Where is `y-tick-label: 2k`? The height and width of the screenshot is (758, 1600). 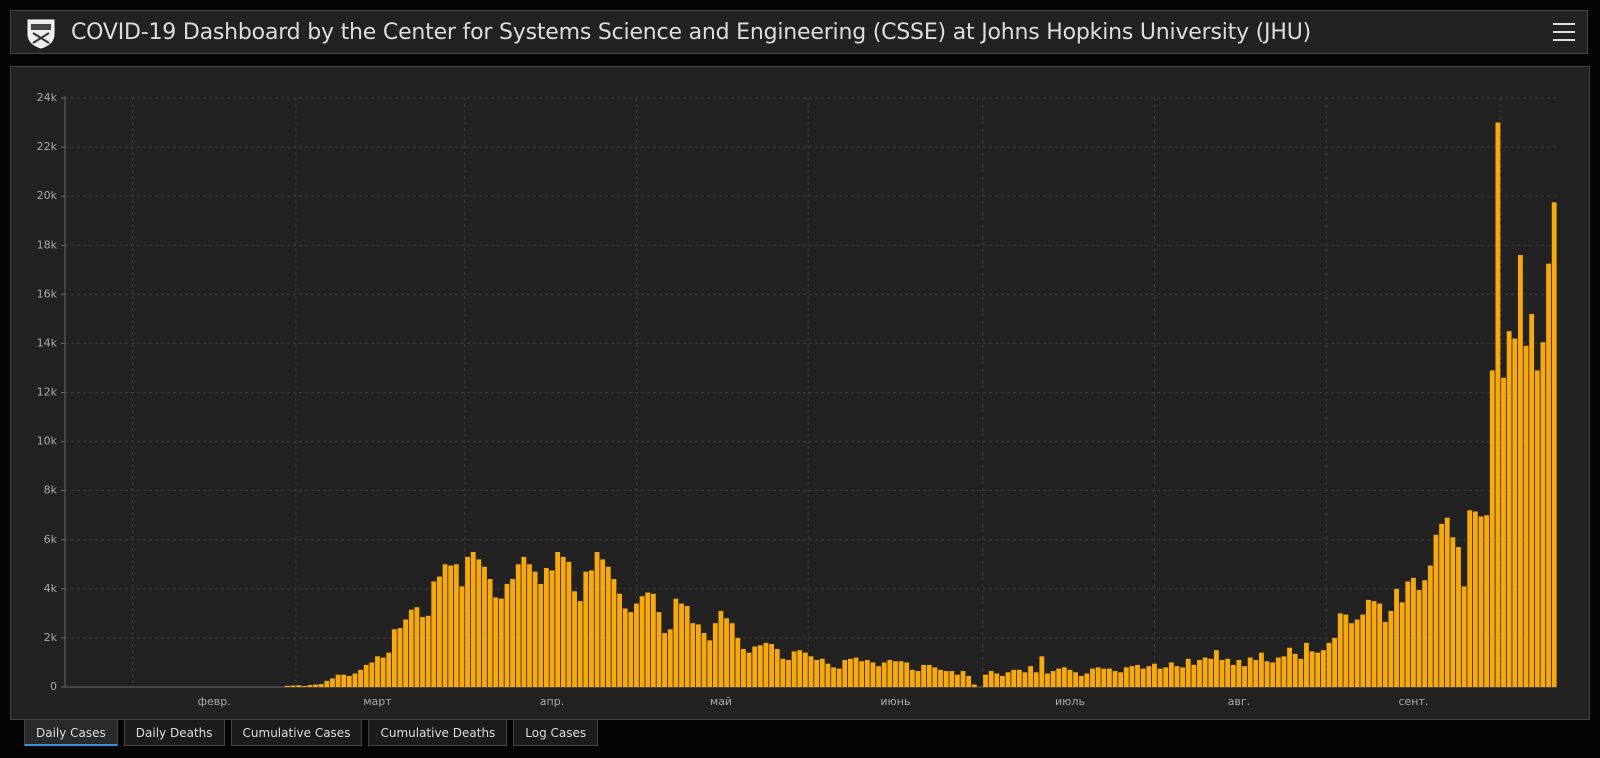
y-tick-label: 2k is located at coordinates (51, 637).